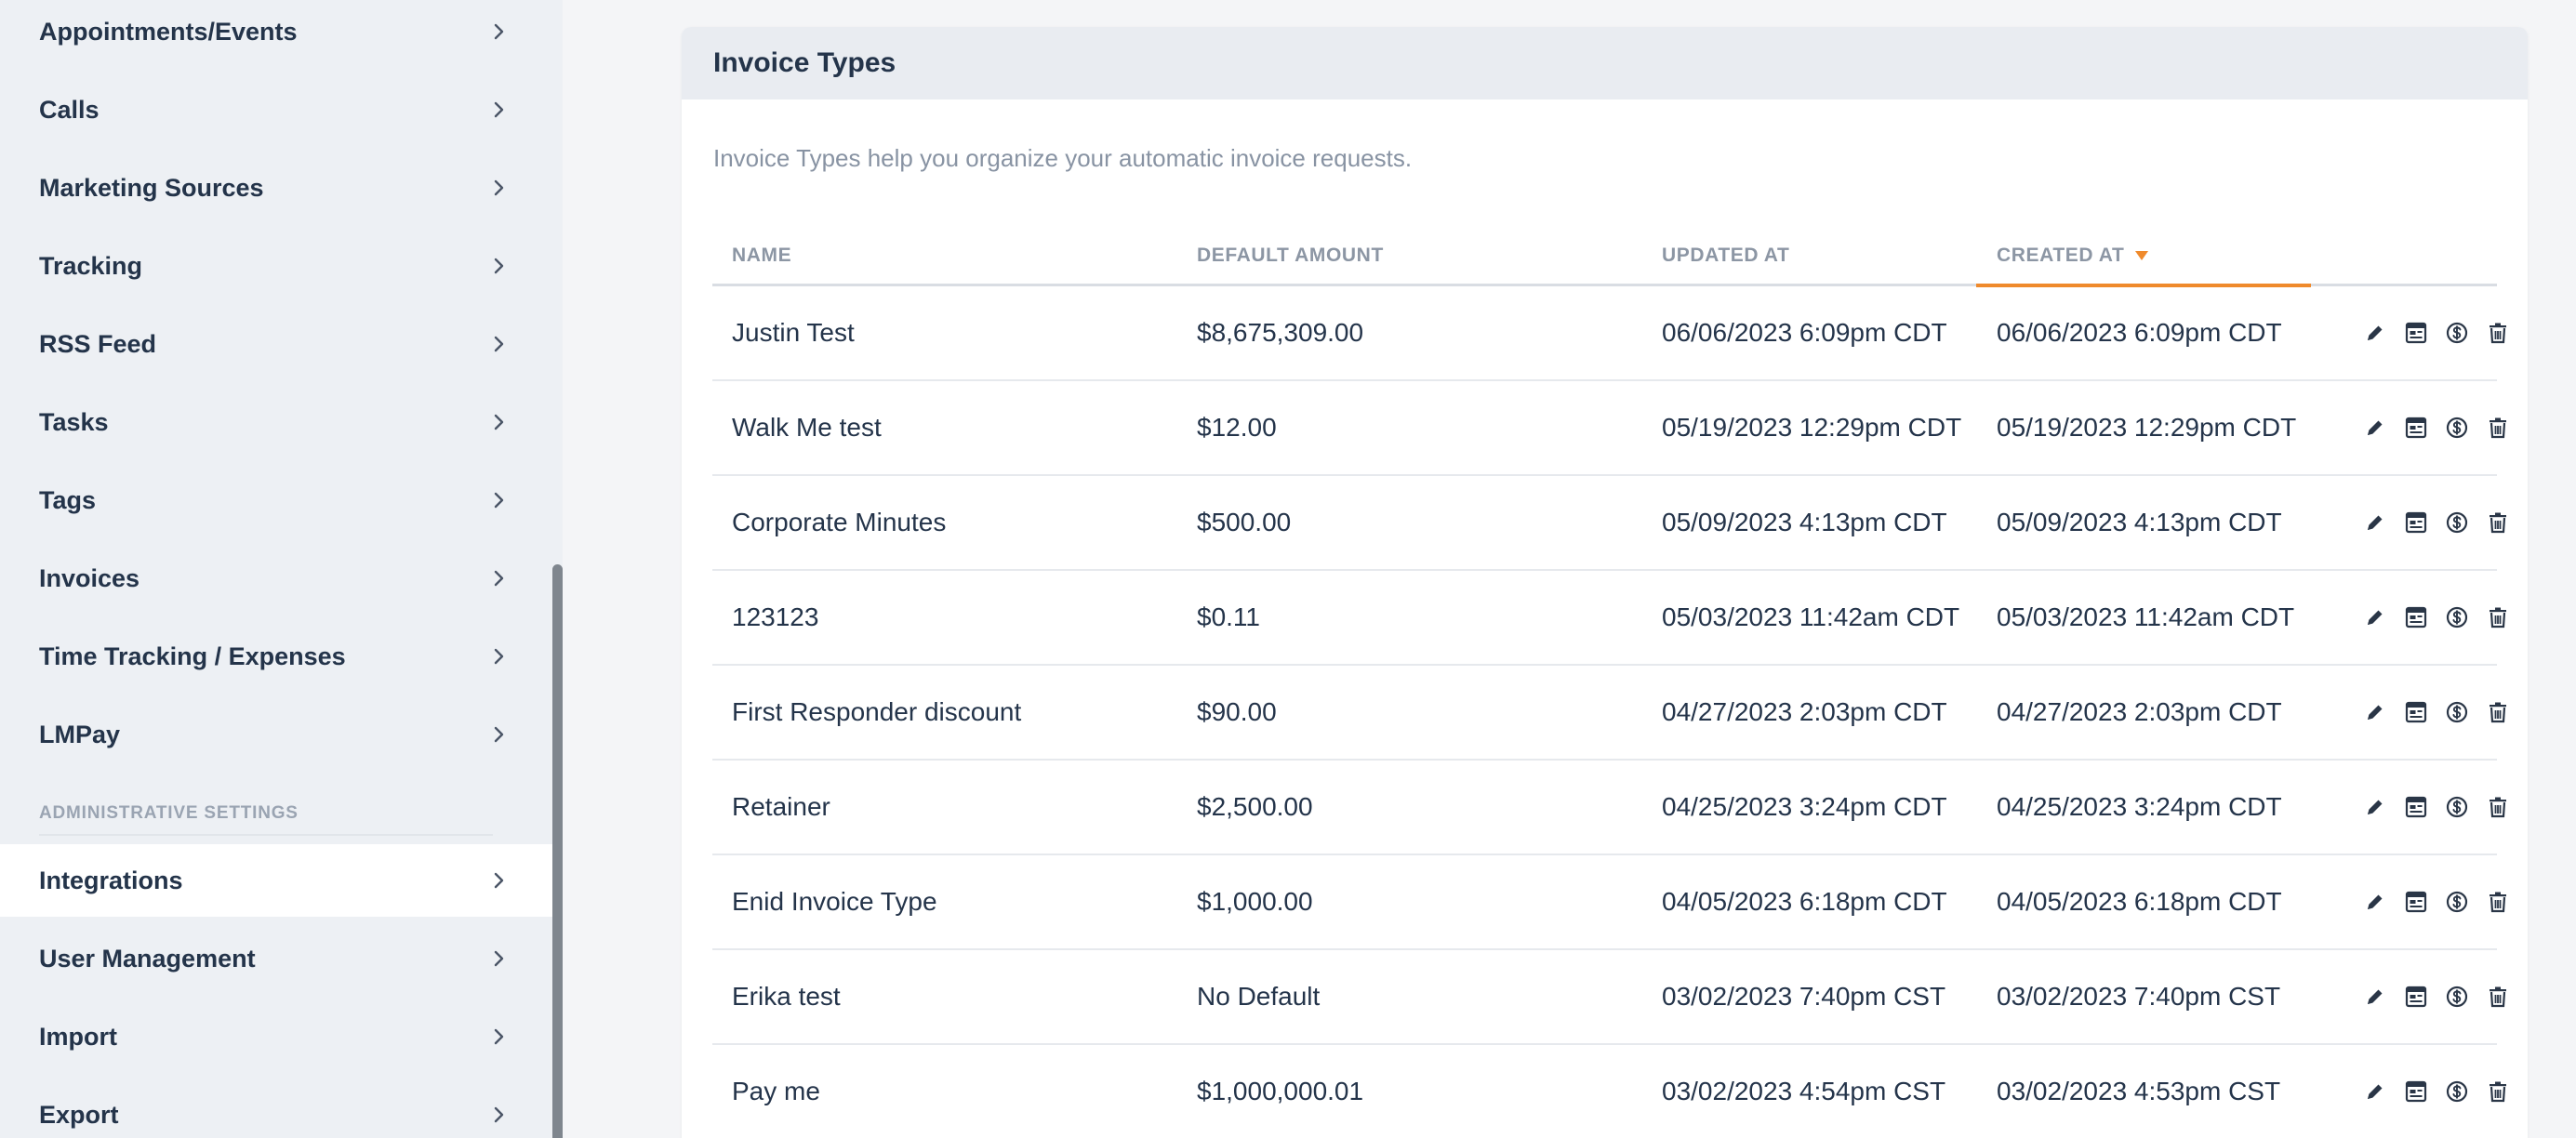 The image size is (2576, 1138). What do you see at coordinates (192, 656) in the screenshot?
I see `sidebar-item-label: Time Tracking / Expenses` at bounding box center [192, 656].